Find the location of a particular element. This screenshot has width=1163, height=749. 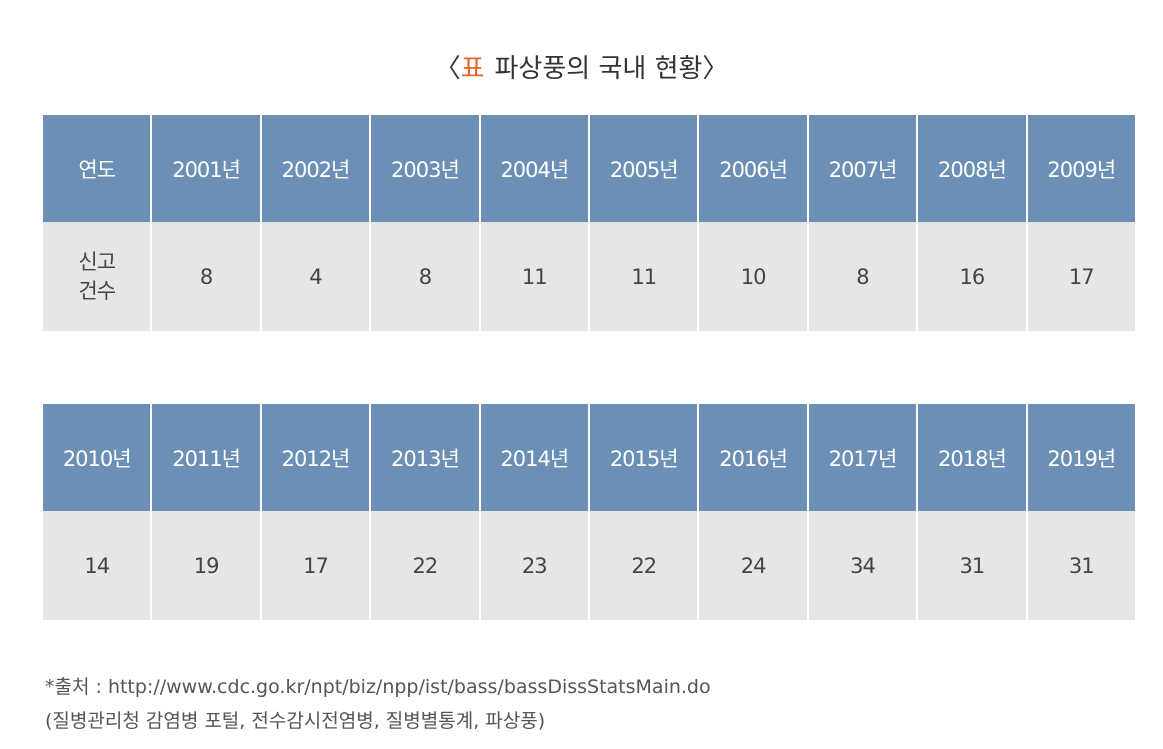

header-cell: 2006년 is located at coordinates (753, 168).